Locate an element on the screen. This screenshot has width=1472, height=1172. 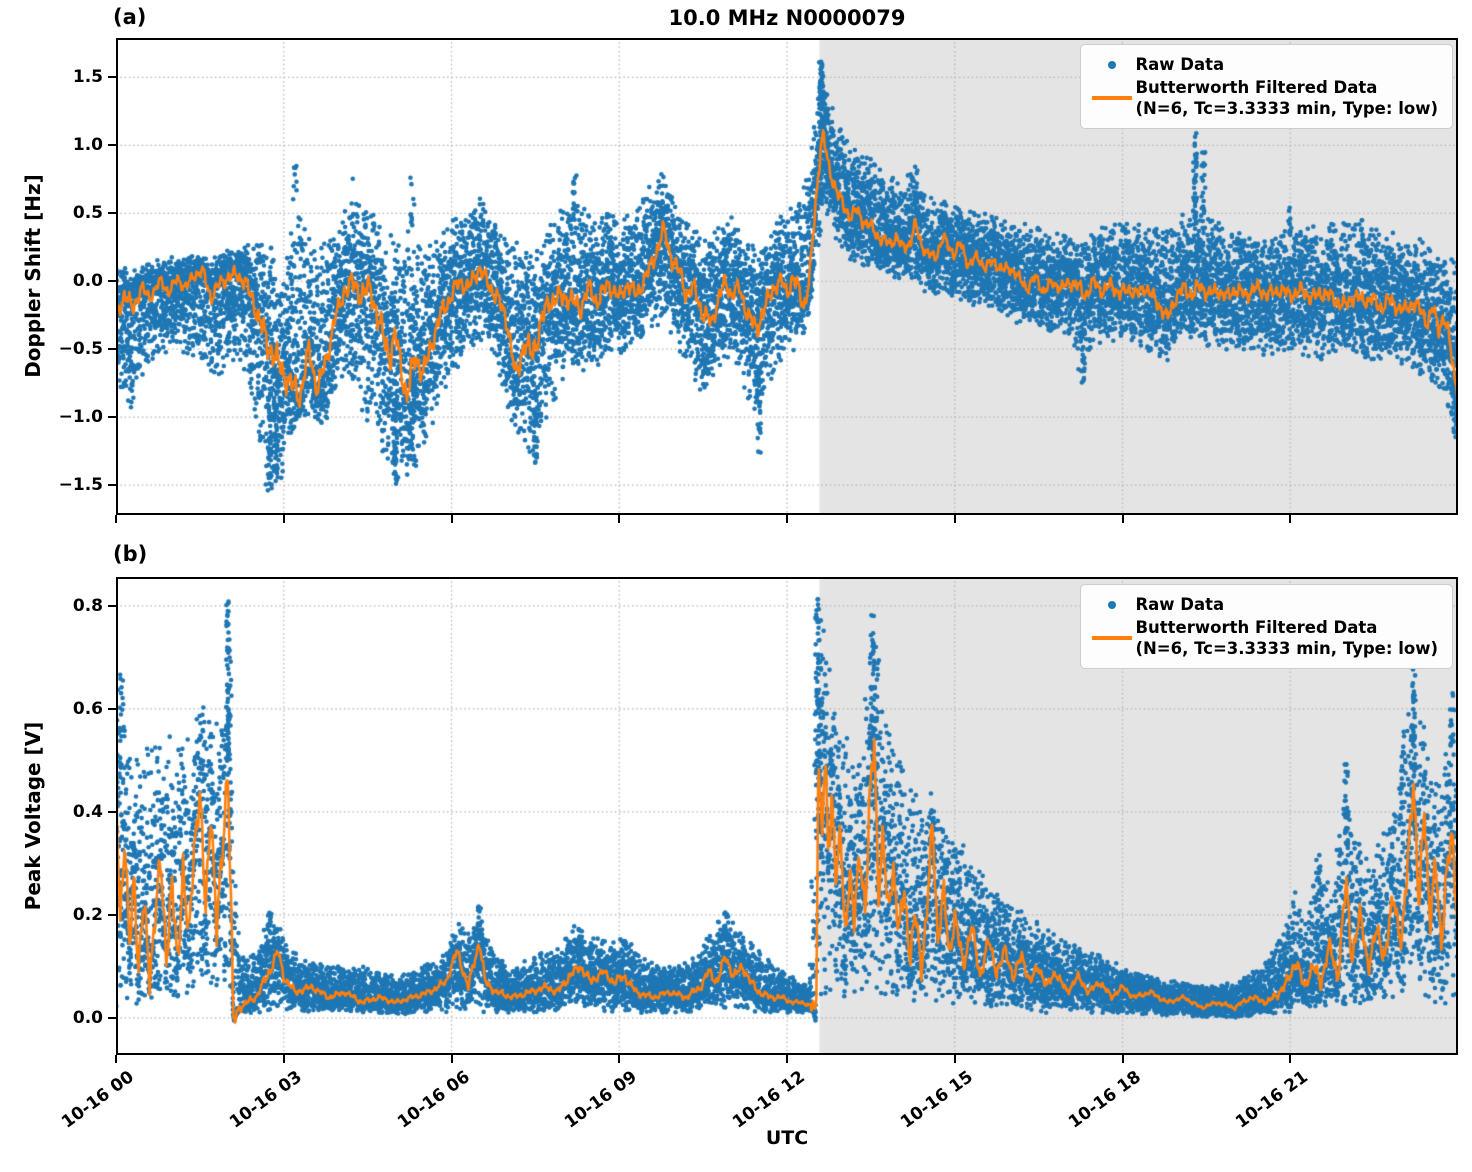
y-tick-label: 0.2 is located at coordinates (87, 914).